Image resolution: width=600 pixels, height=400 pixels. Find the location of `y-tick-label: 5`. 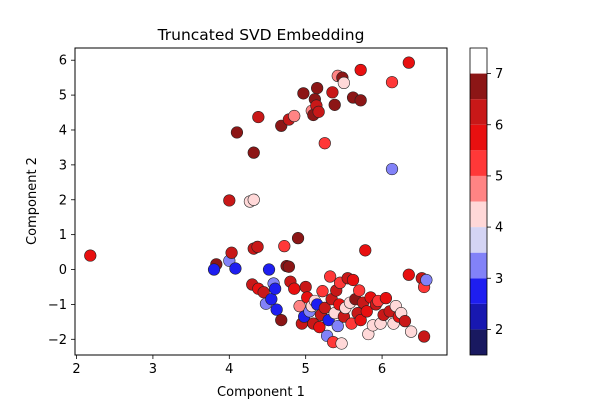

y-tick-label: 5 is located at coordinates (63, 96).